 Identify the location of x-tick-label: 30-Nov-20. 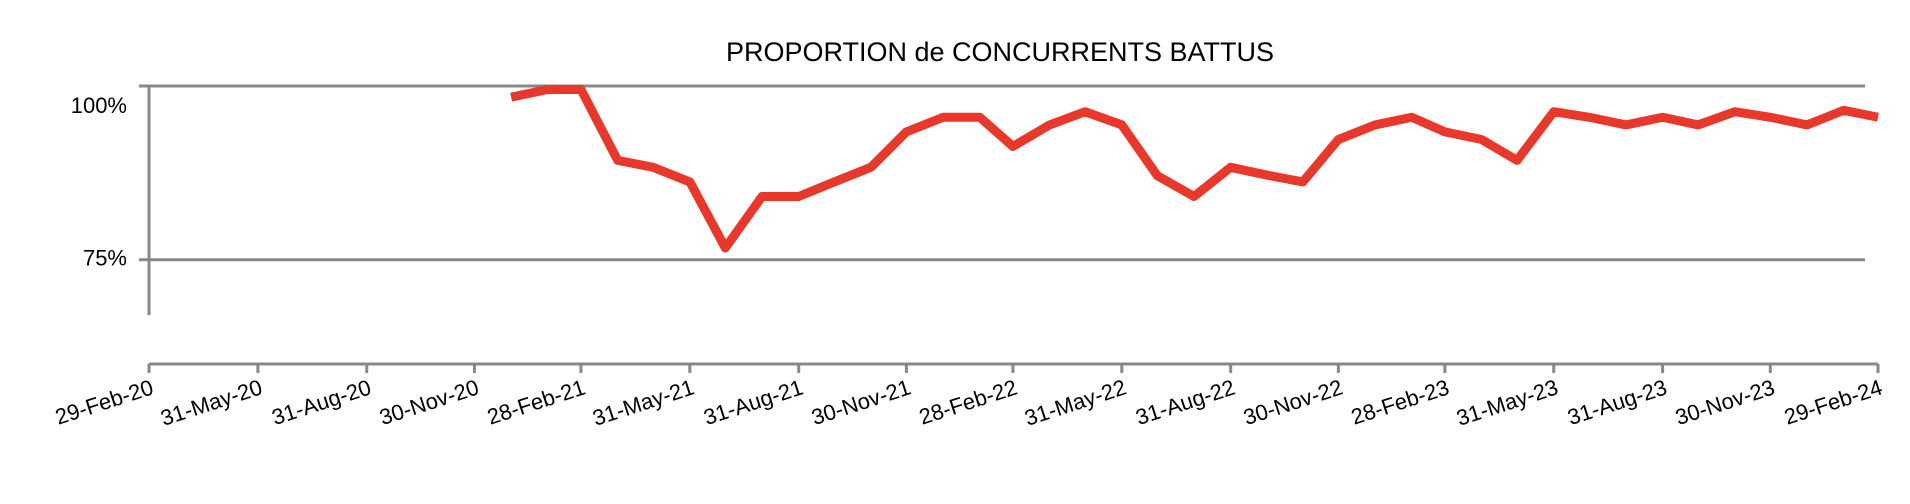
(428, 403).